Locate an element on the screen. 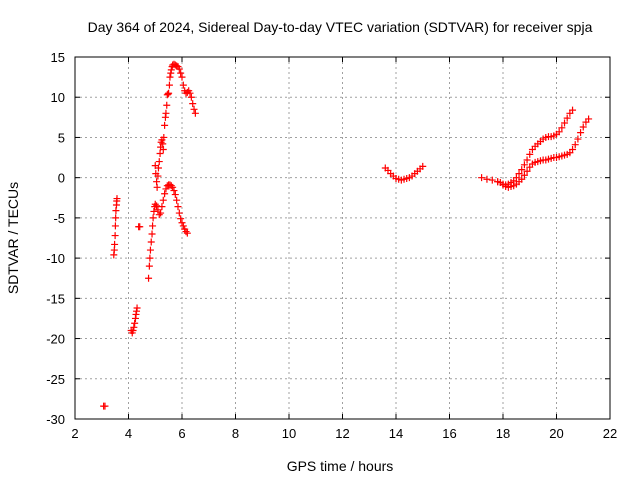 This screenshot has height=480, width=640. x-tick-label: 12 is located at coordinates (342, 433).